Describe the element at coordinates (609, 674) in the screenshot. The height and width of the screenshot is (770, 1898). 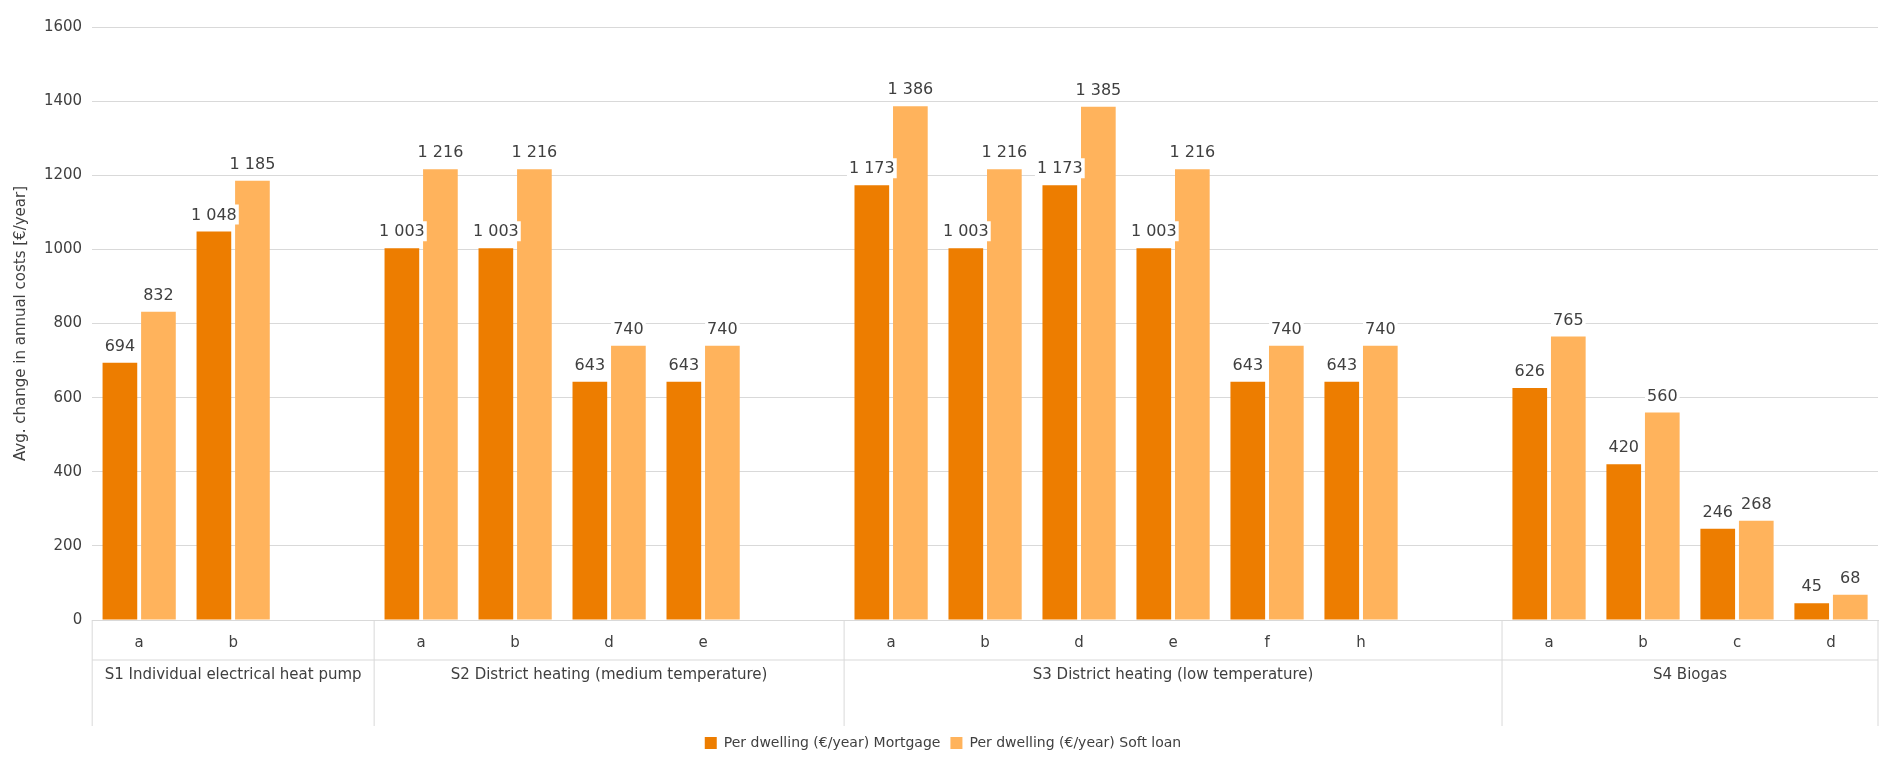
I see `text: S2 District heating (medium temperature)` at that location.